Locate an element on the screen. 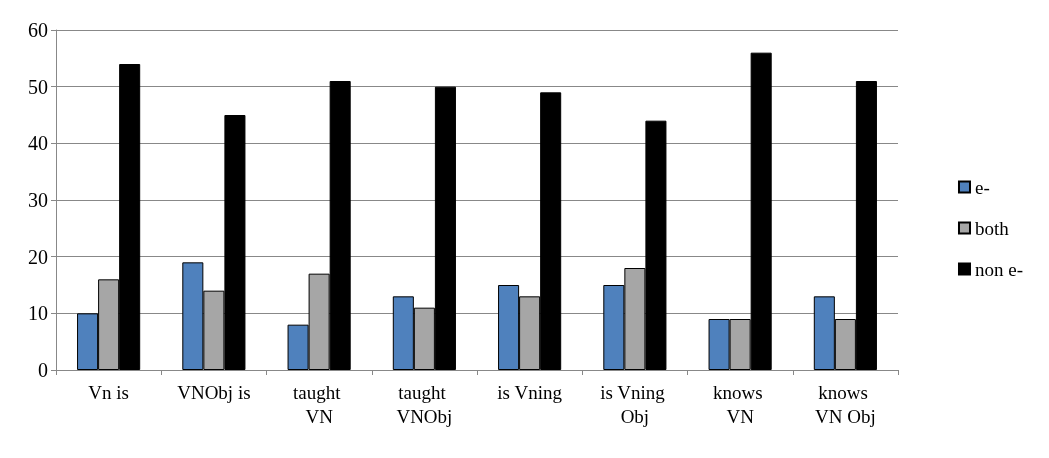 Image resolution: width=1049 pixels, height=458 pixels. legend-label: both is located at coordinates (992, 228).